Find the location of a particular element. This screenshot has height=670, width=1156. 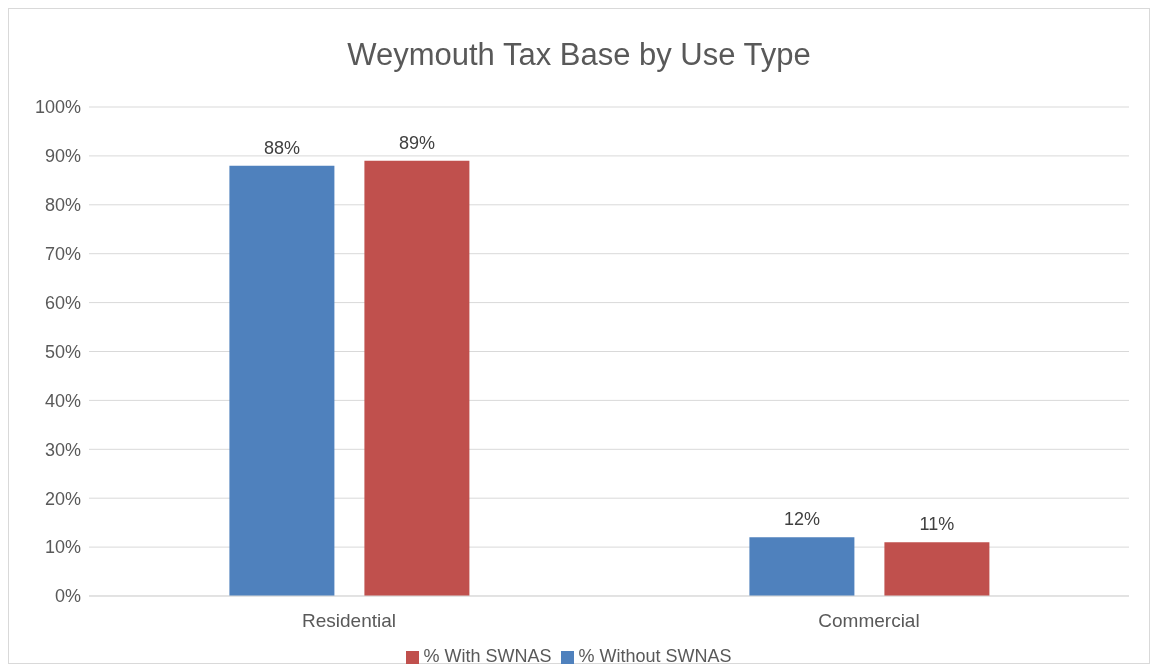

y-tick-label: 10% is located at coordinates (62, 547).